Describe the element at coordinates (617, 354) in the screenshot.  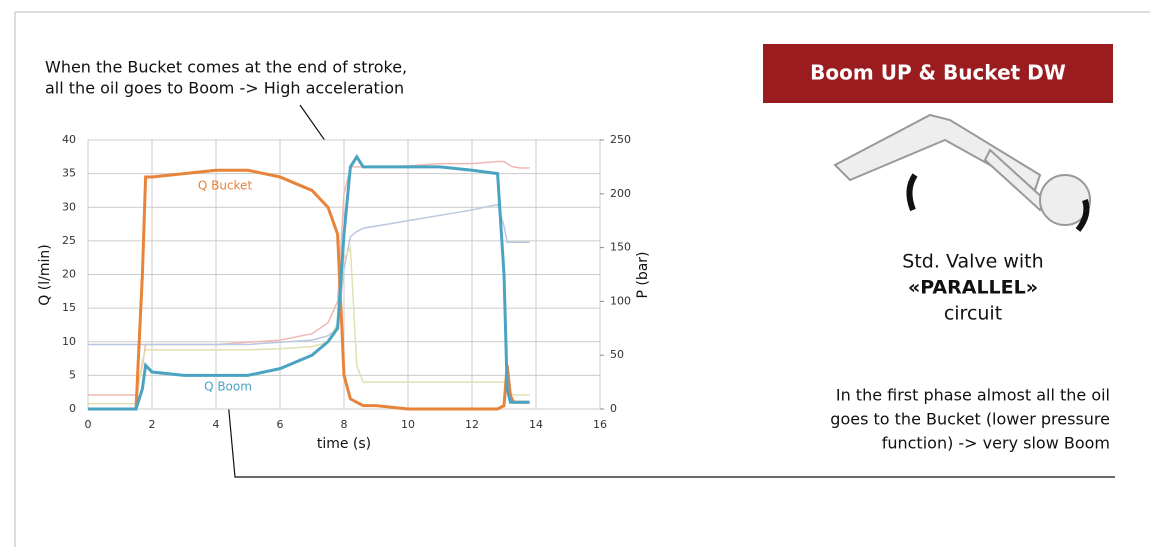
I see `y2-tick-label: 50` at that location.